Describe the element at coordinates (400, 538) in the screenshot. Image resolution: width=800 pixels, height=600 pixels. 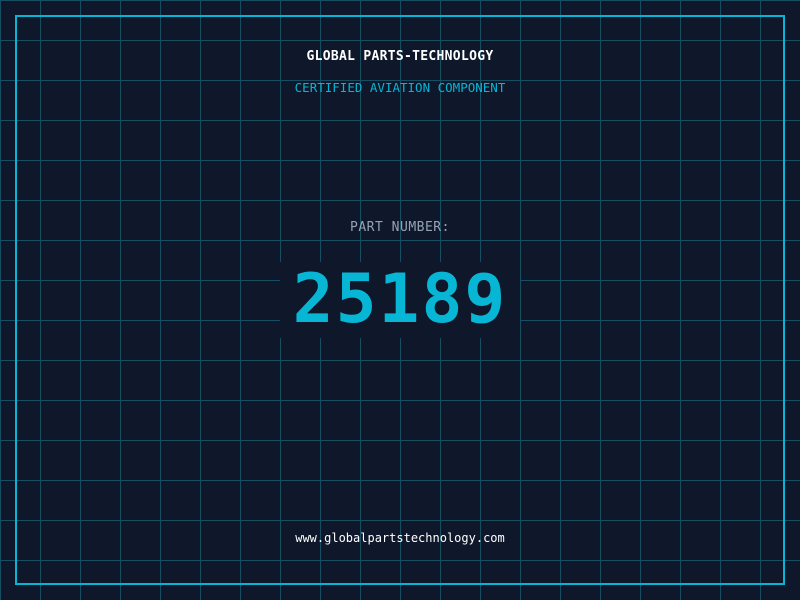
I see `website-url: www.globalpartstechnology.com` at that location.